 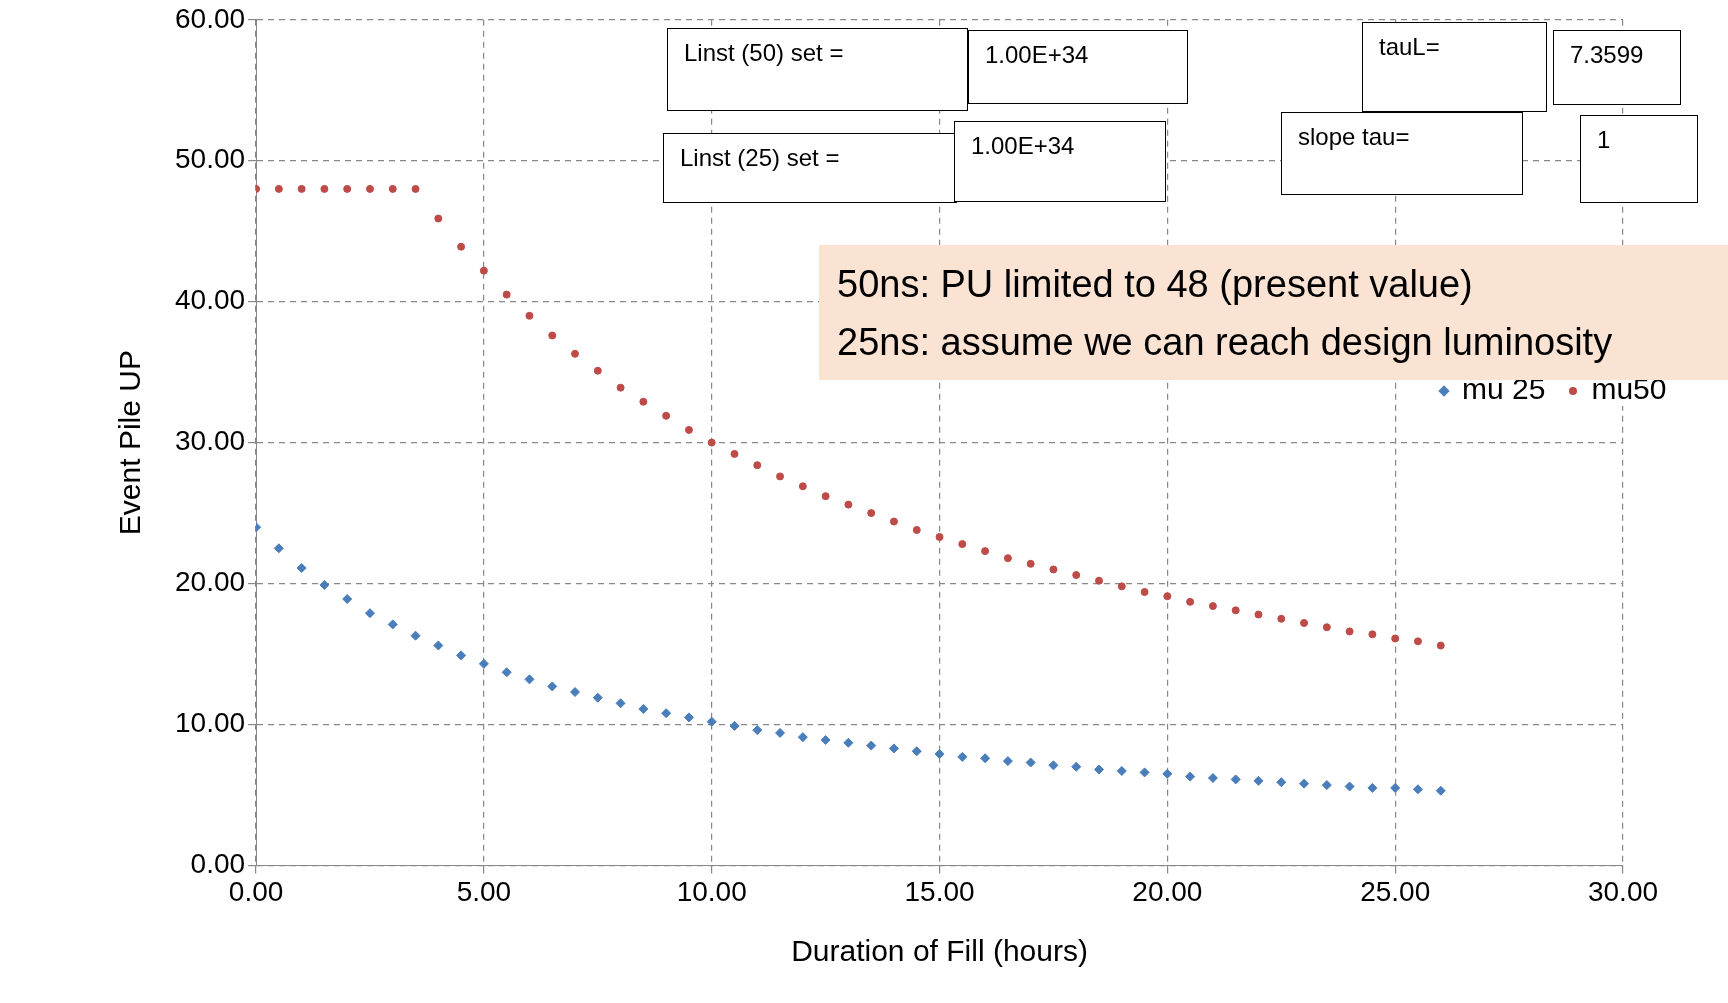 What do you see at coordinates (210, 18) in the screenshot?
I see `y-tick-label: 60.00` at bounding box center [210, 18].